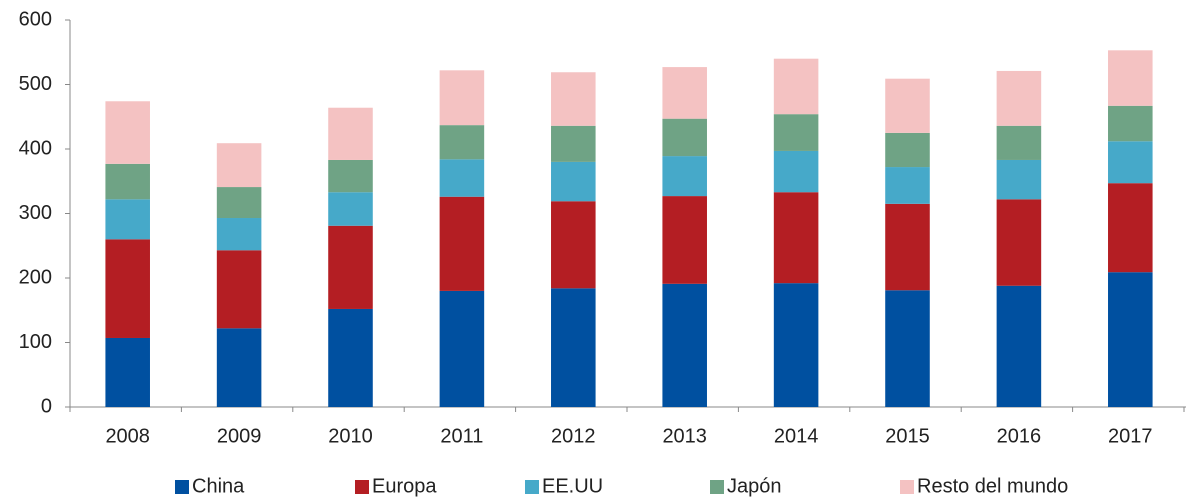  What do you see at coordinates (35, 148) in the screenshot?
I see `y-tick-label: 400` at bounding box center [35, 148].